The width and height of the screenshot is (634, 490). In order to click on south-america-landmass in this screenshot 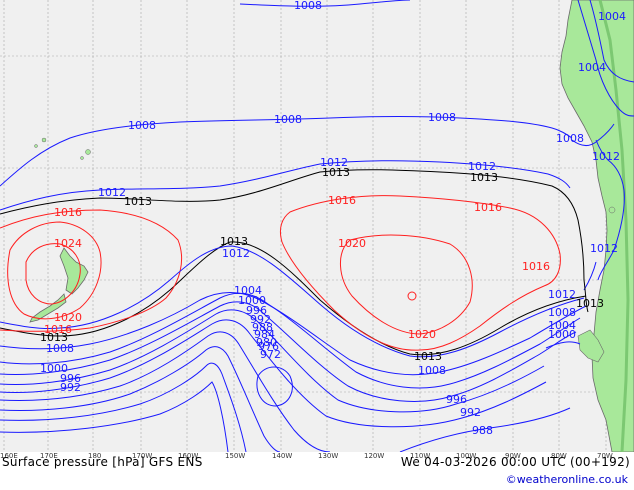, I will do `click(596, 226)`.